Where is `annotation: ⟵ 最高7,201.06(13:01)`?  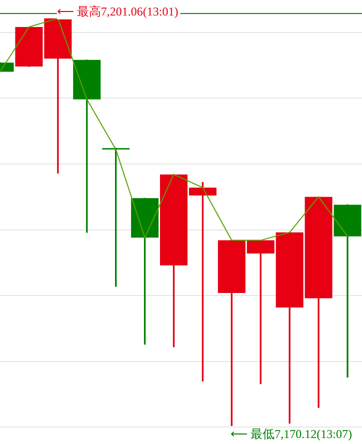
annotation: ⟵ 最高7,201.06(13:01) is located at coordinates (117, 11).